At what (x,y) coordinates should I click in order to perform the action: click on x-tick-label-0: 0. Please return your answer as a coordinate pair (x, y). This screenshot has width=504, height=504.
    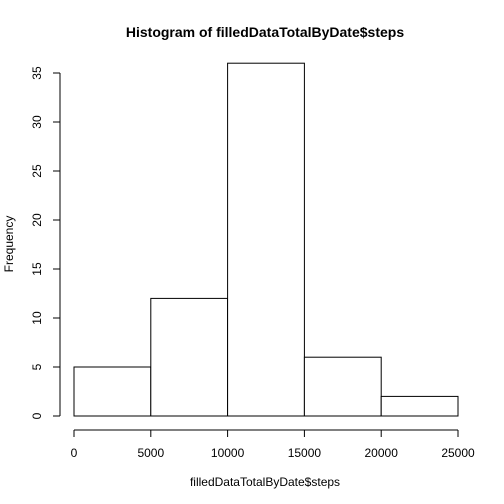
    Looking at the image, I should click on (74, 453).